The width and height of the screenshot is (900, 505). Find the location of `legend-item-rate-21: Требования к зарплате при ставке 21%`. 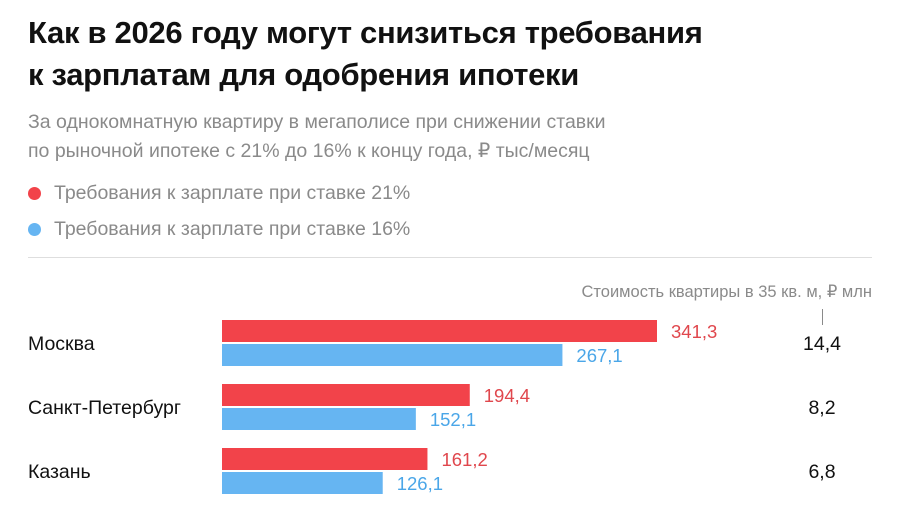

legend-item-rate-21: Требования к зарплате при ставке 21% is located at coordinates (219, 193).